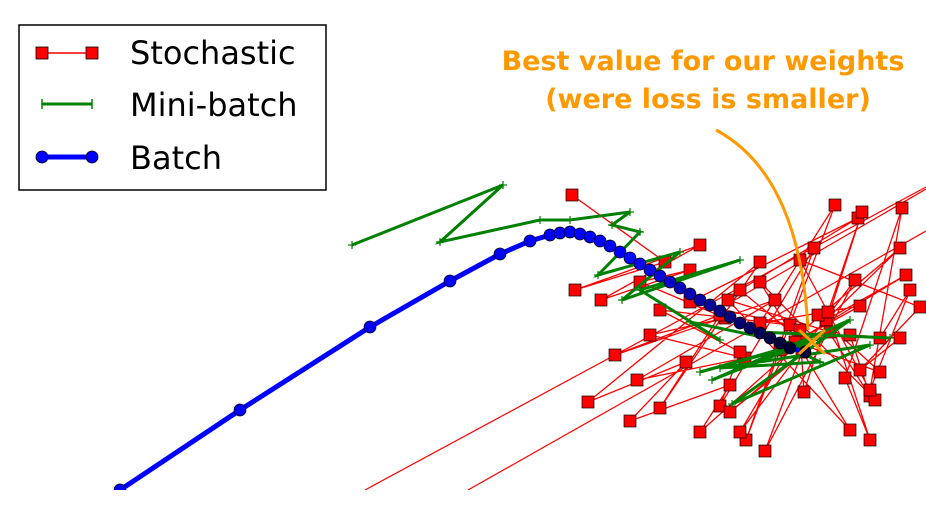 The image size is (926, 515). I want to click on annotation-text-line-2: (were loss is smaller), so click(708, 99).